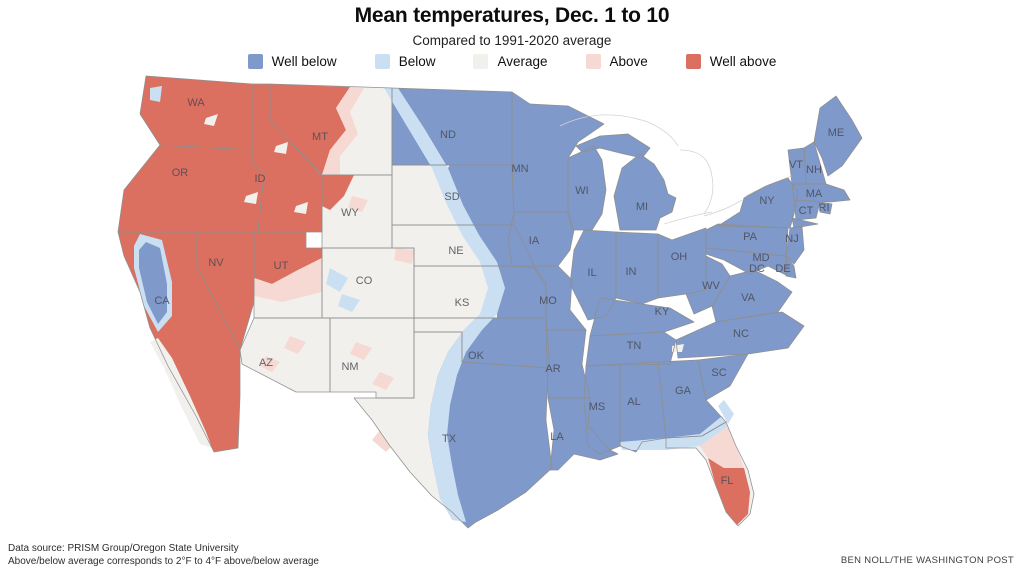 The width and height of the screenshot is (1024, 576). Describe the element at coordinates (631, 349) in the screenshot. I see `state-shape-TN` at that location.